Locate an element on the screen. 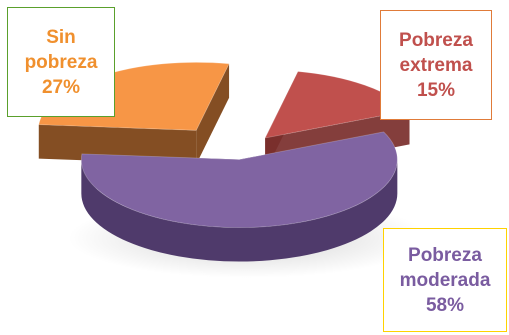 This screenshot has width=509, height=335. slice-label-pobreza-extrema: Pobreza extrema 15% is located at coordinates (436, 65).